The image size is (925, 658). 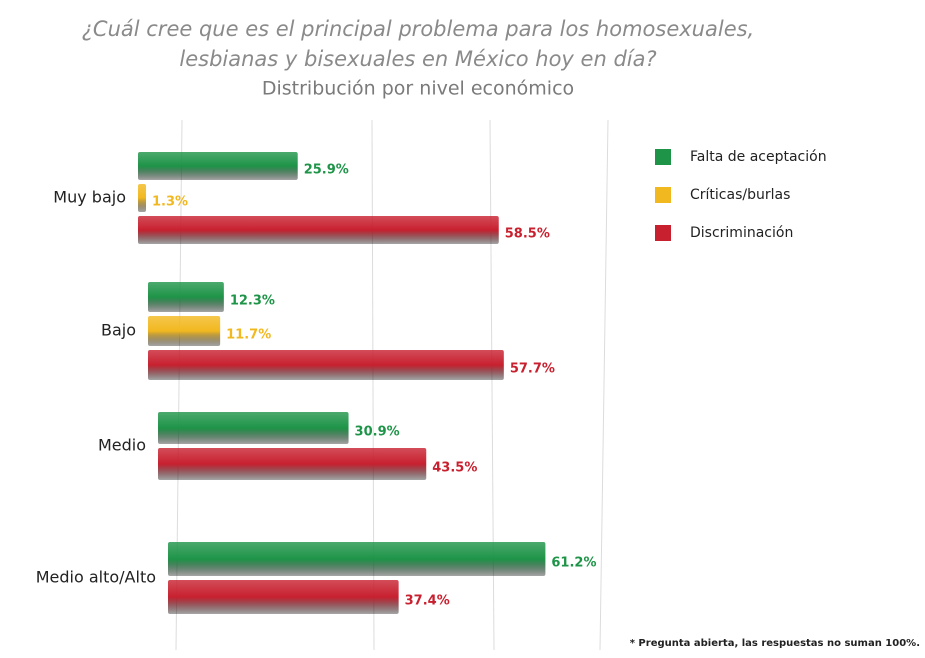 I want to click on value-label: 12.3%, so click(x=252, y=301).